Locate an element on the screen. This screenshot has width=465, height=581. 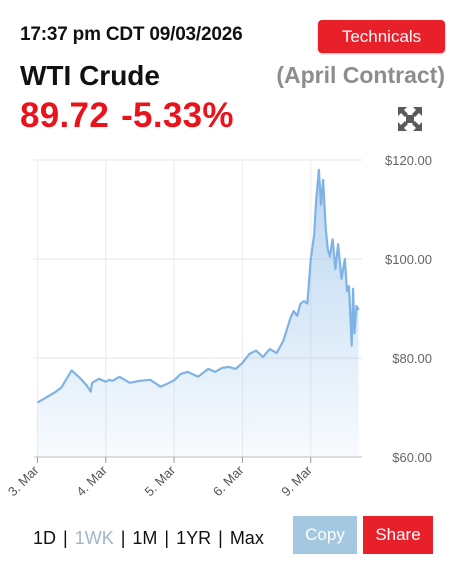
period-1d: 1D is located at coordinates (45, 538).